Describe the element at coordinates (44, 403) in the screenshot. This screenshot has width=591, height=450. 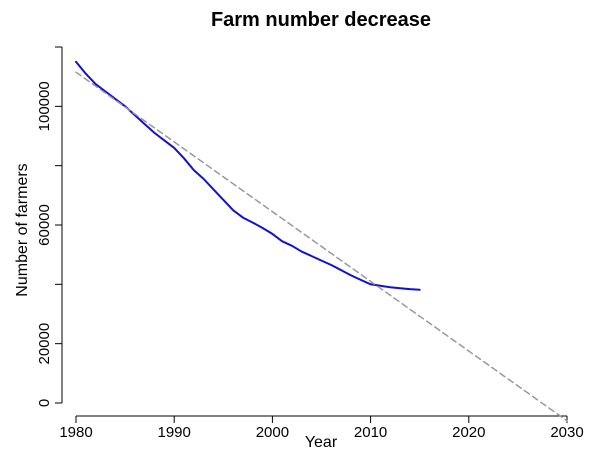
I see `y-tick-label: 0` at that location.